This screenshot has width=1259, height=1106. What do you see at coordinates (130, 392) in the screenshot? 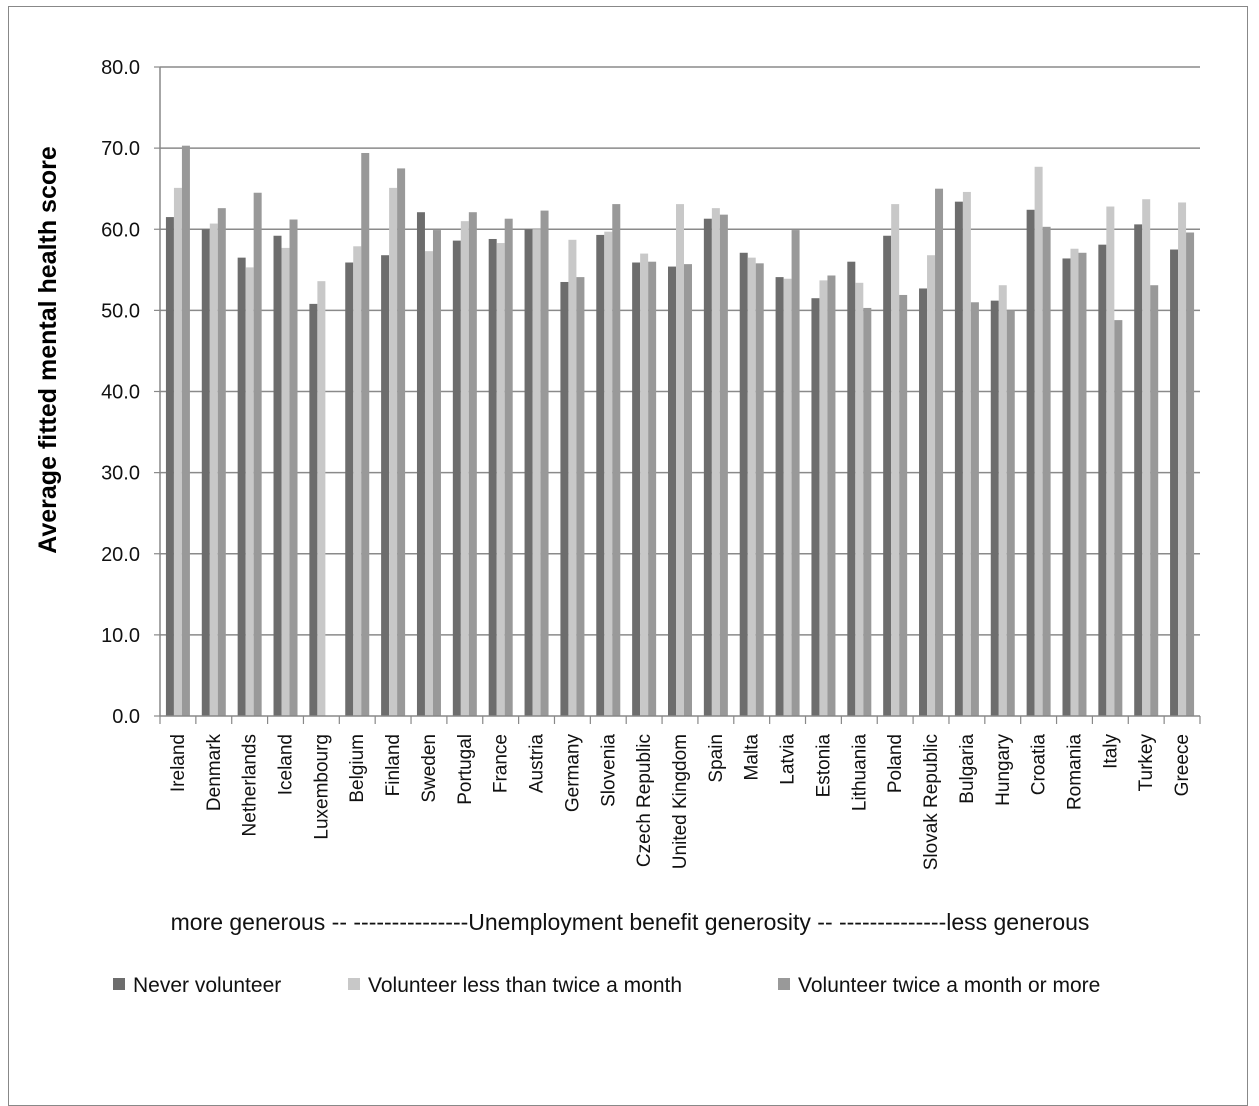
I see `y-tick-labels: 0.0 10.0 20.0 30.0 40.0 50.0 60.0 70.0 80.0` at bounding box center [130, 392].